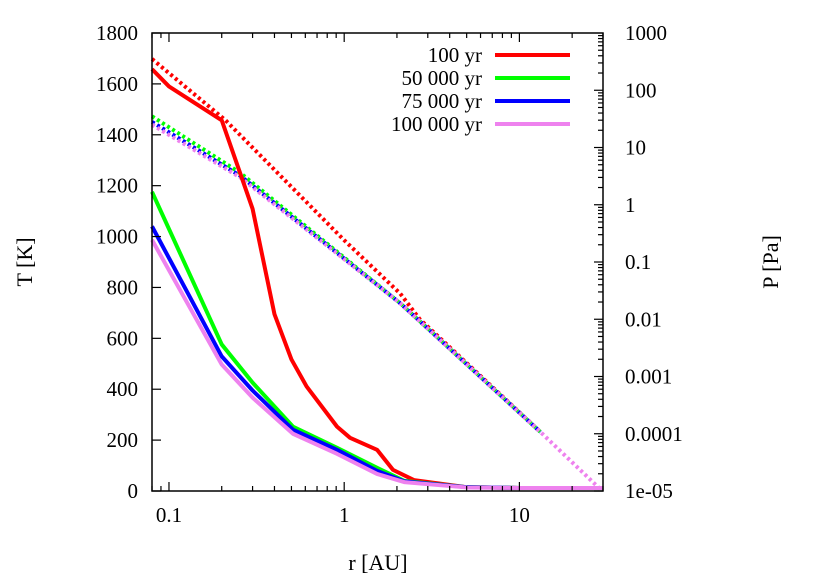 The image size is (830, 581). What do you see at coordinates (442, 78) in the screenshot?
I see `legend-label: 50 000 yr` at bounding box center [442, 78].